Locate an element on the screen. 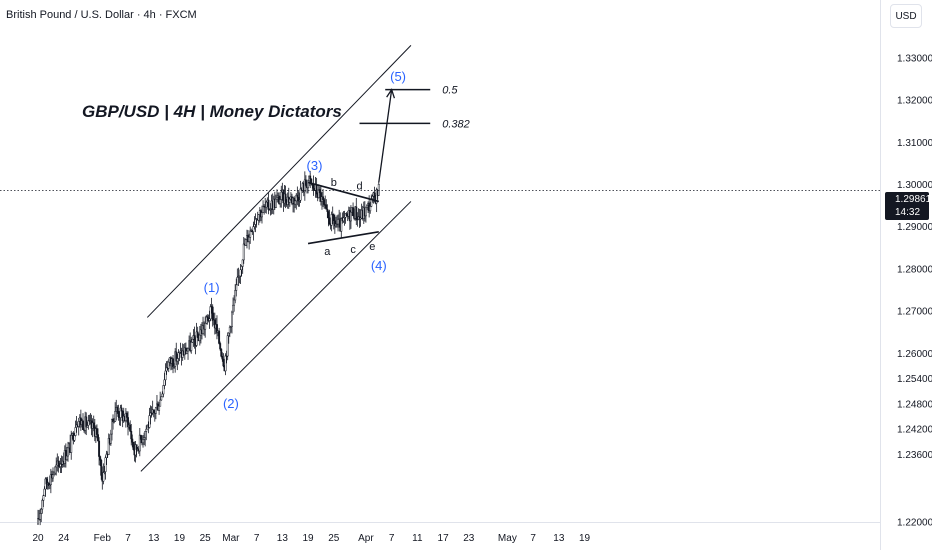  x-tick-label: May is located at coordinates (507, 538).